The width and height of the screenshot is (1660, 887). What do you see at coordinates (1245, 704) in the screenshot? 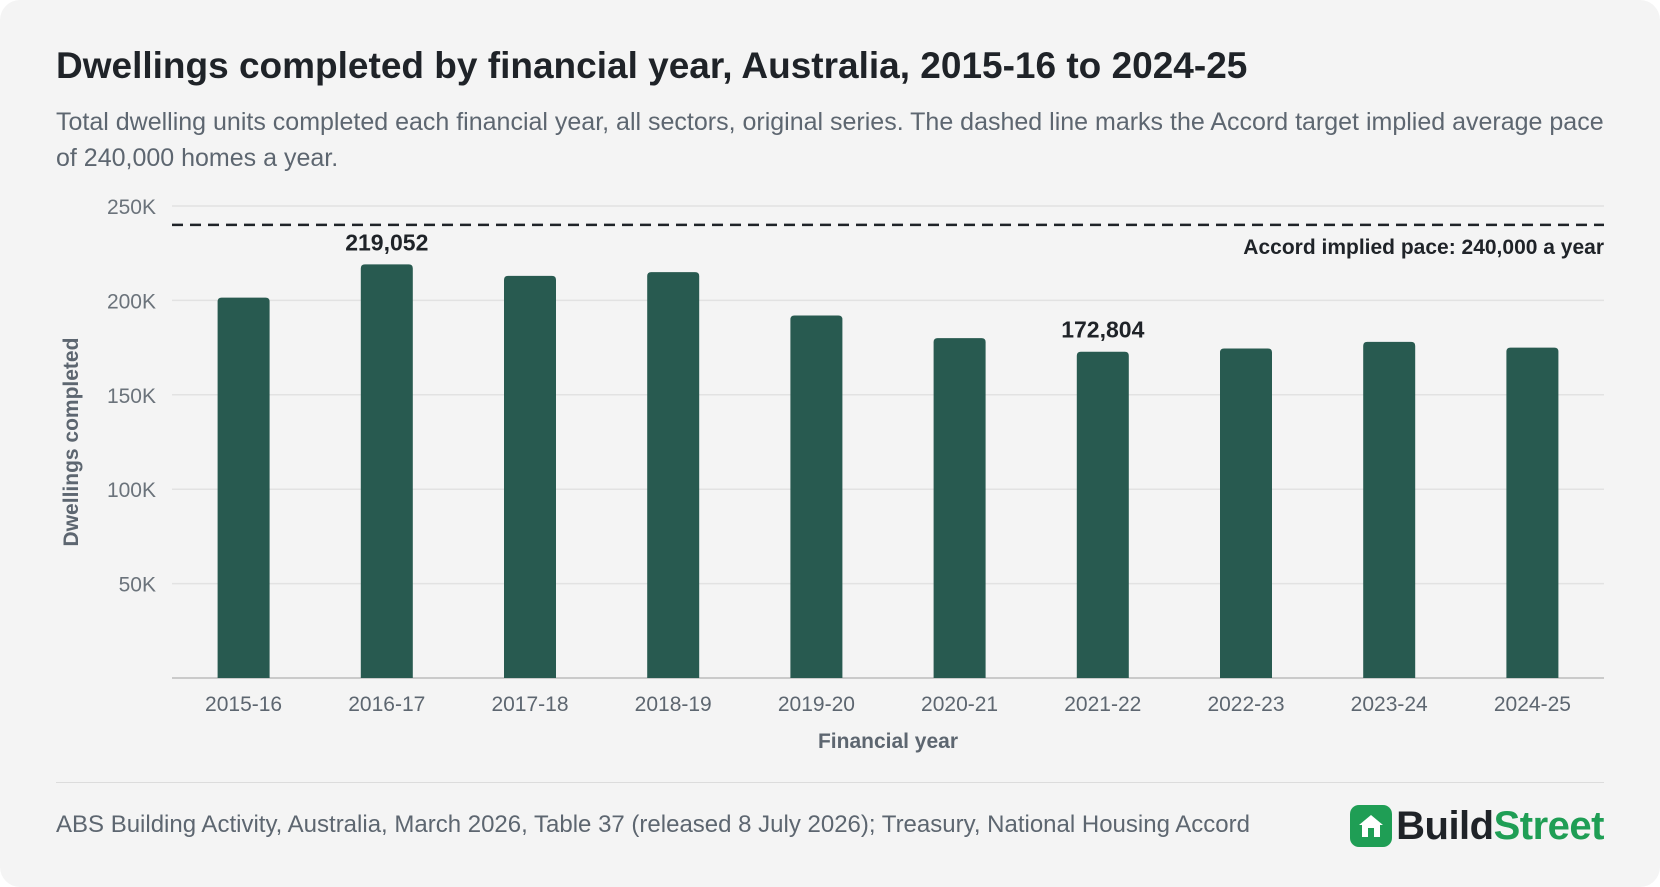
I see `x-tick-label: 2022-23` at bounding box center [1245, 704].